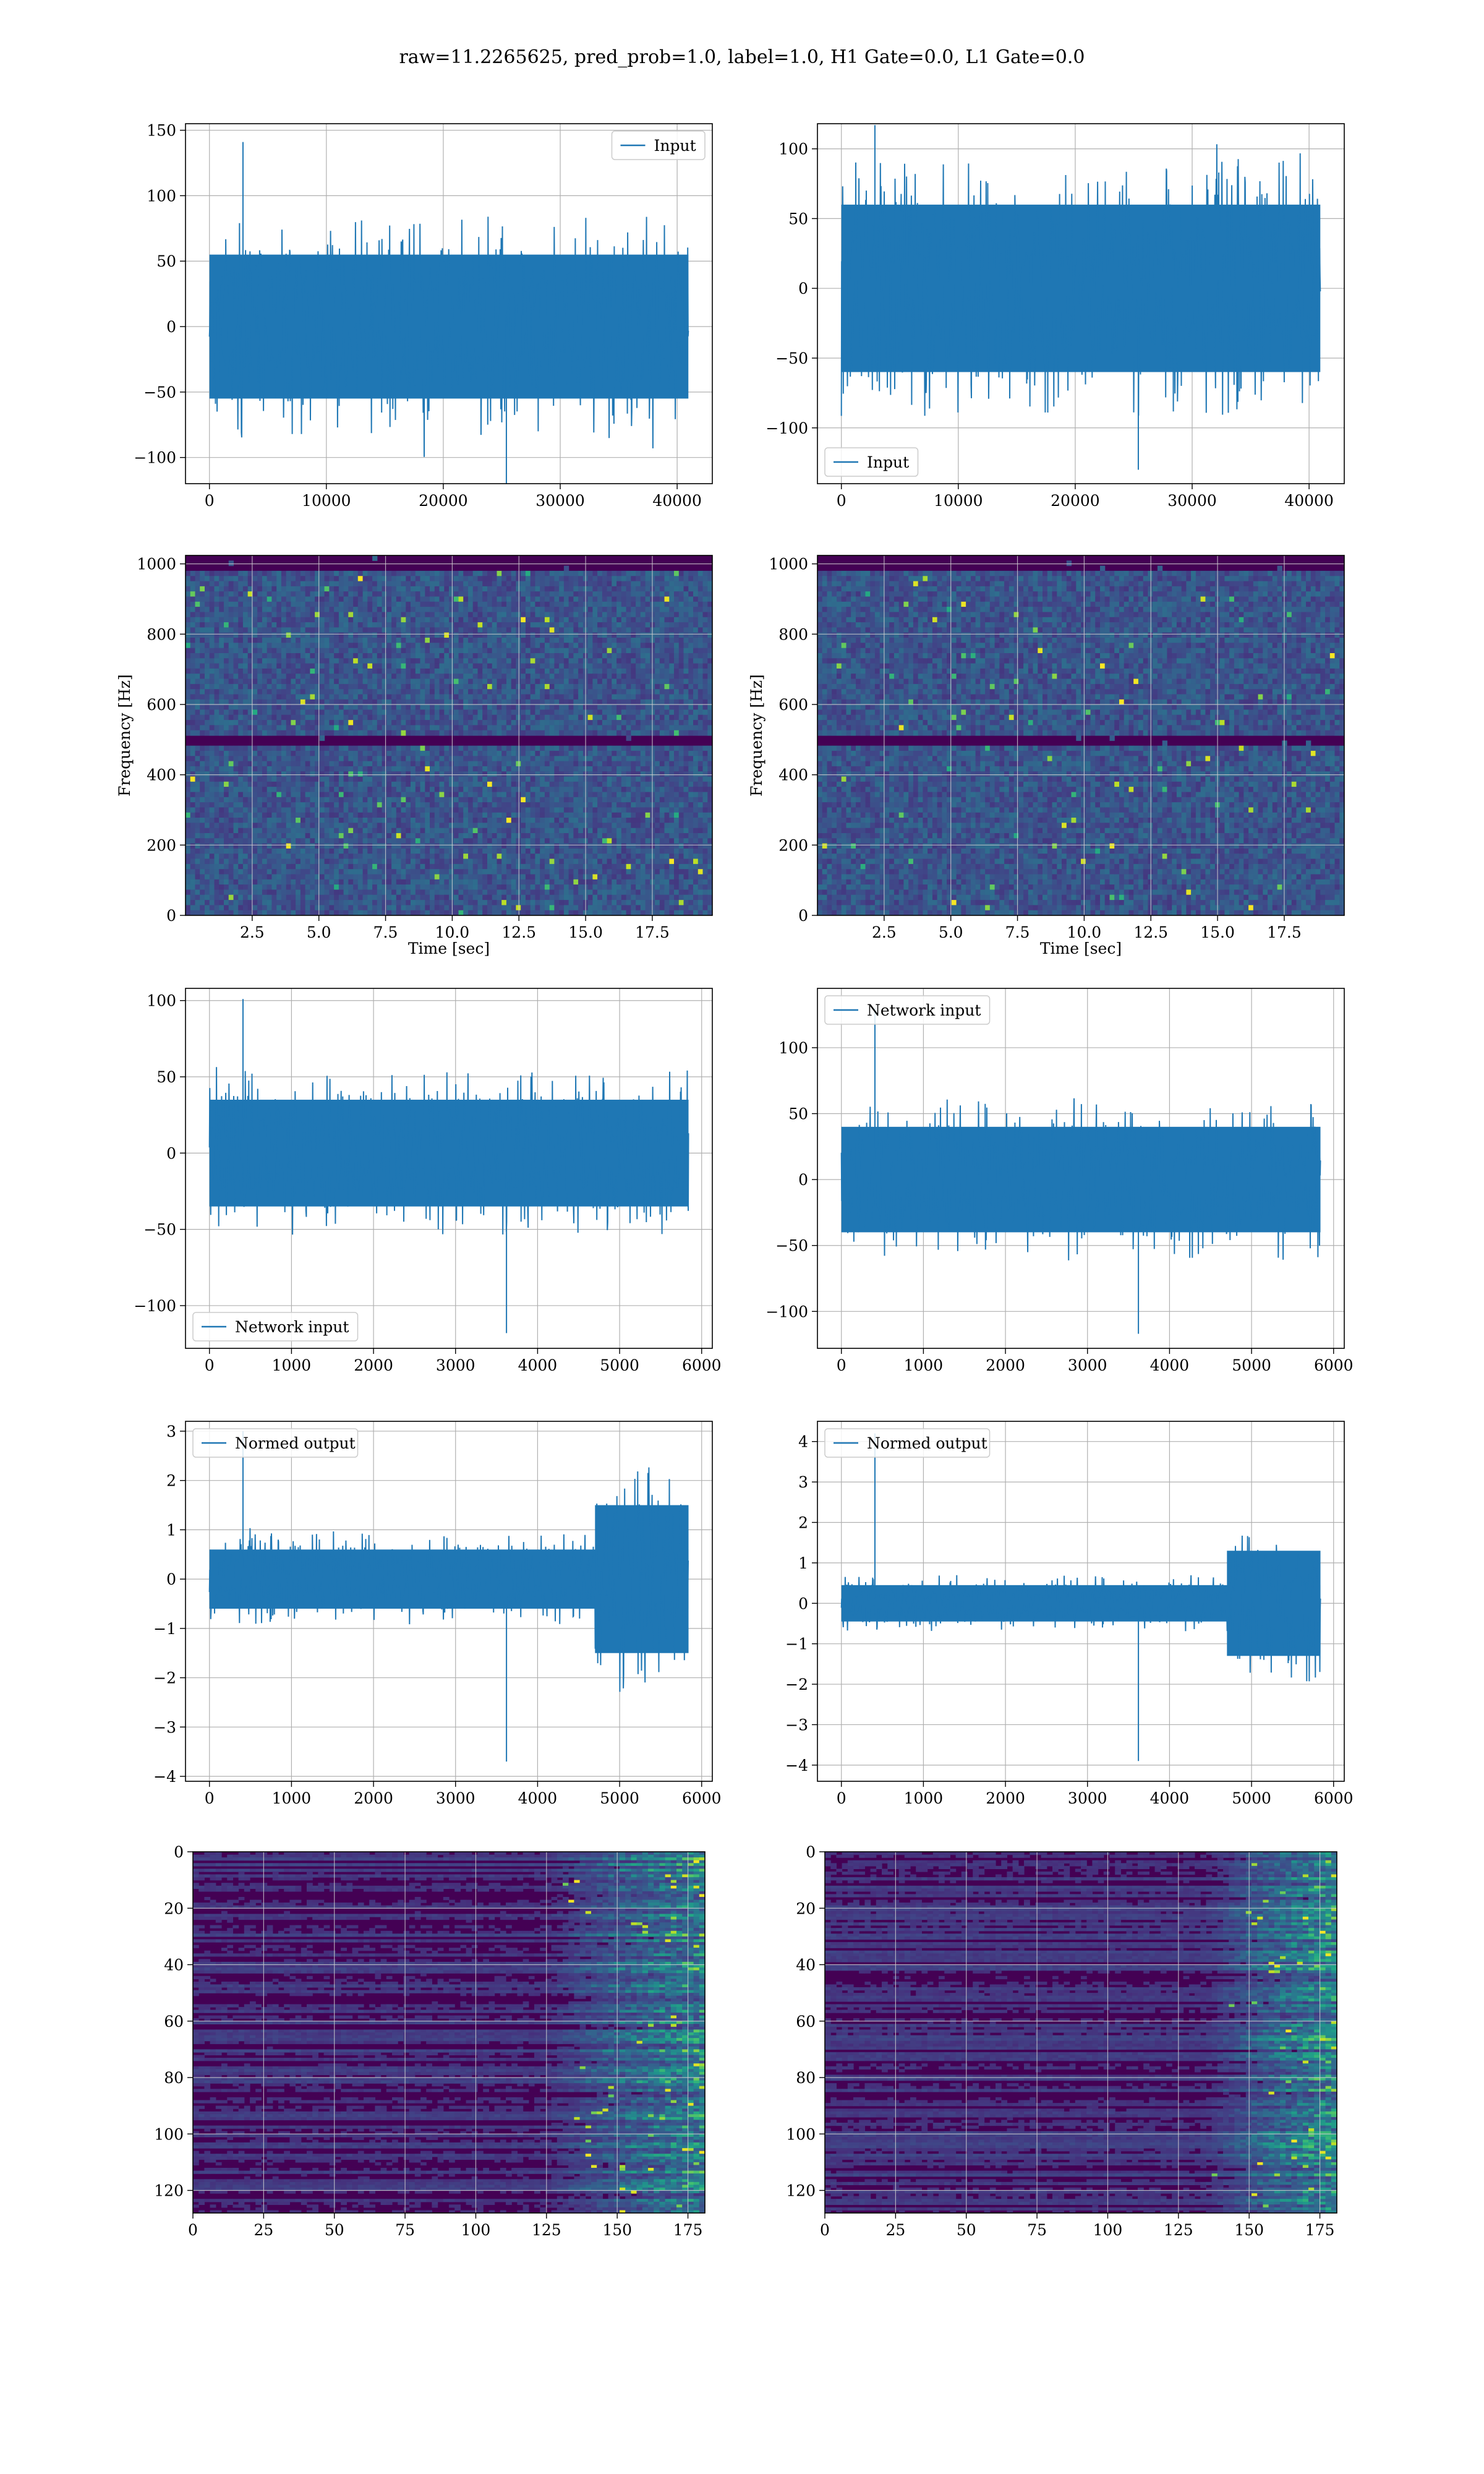  What do you see at coordinates (452, 932) in the screenshot?
I see `x-tick-label: 10.0` at bounding box center [452, 932].